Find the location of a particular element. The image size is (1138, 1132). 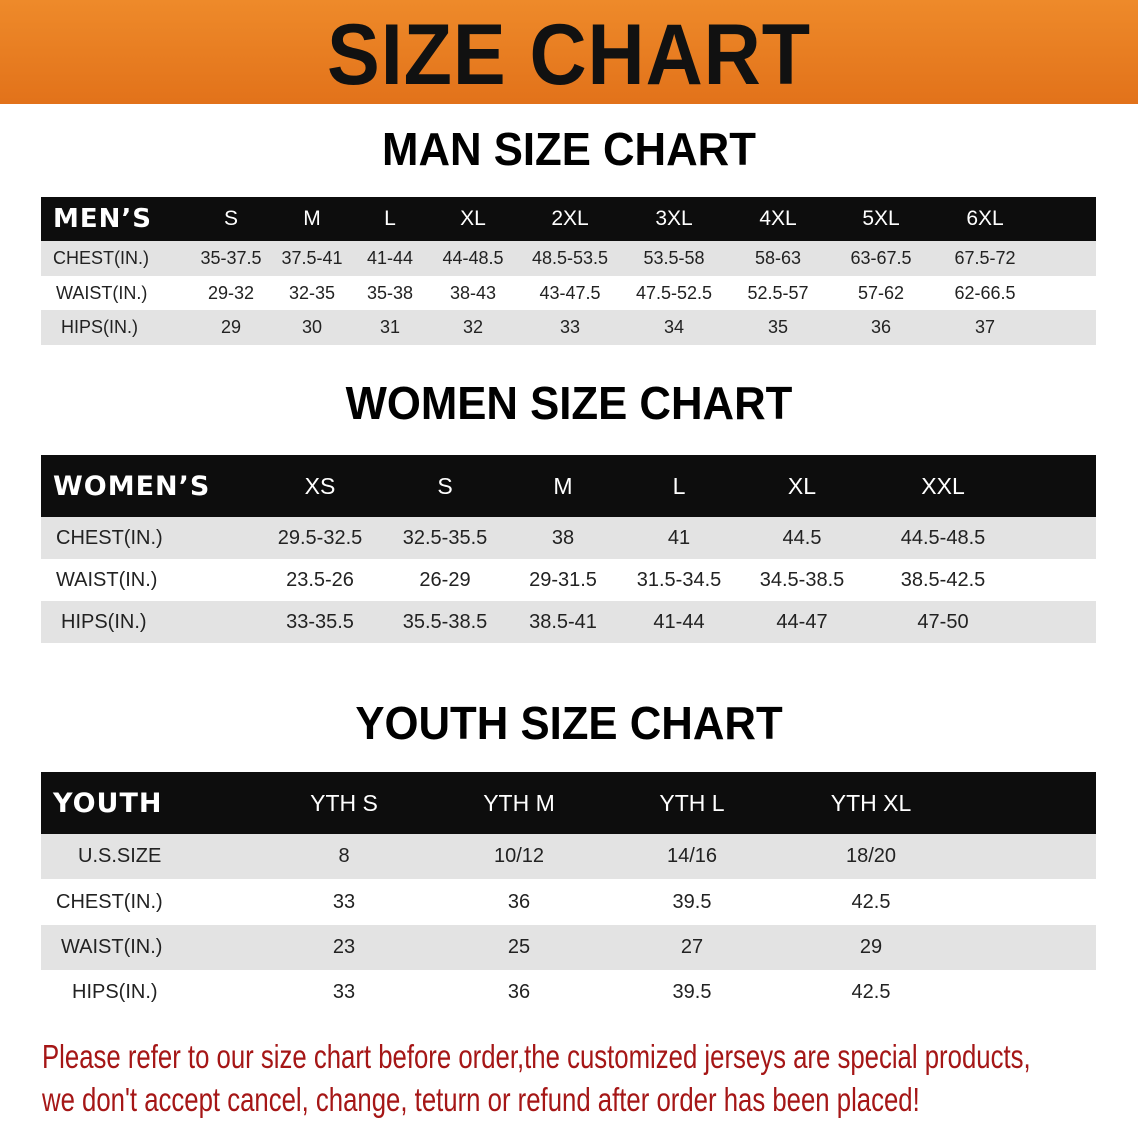

size-header: XL is located at coordinates (802, 485).